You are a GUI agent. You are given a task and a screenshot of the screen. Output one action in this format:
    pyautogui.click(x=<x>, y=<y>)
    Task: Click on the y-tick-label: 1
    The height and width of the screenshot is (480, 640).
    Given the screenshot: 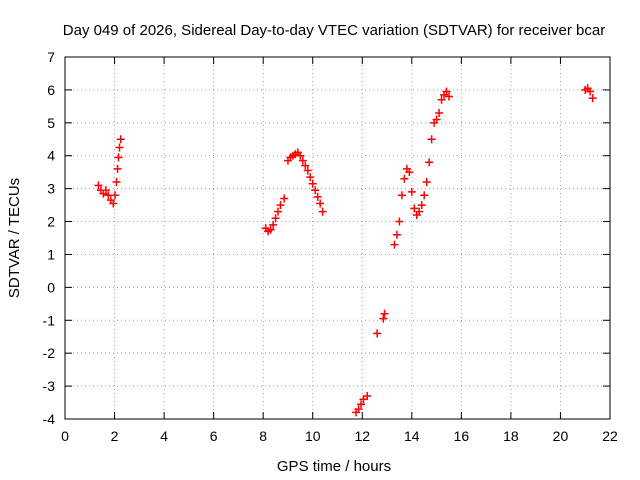 What is the action you would take?
    pyautogui.click(x=51, y=254)
    